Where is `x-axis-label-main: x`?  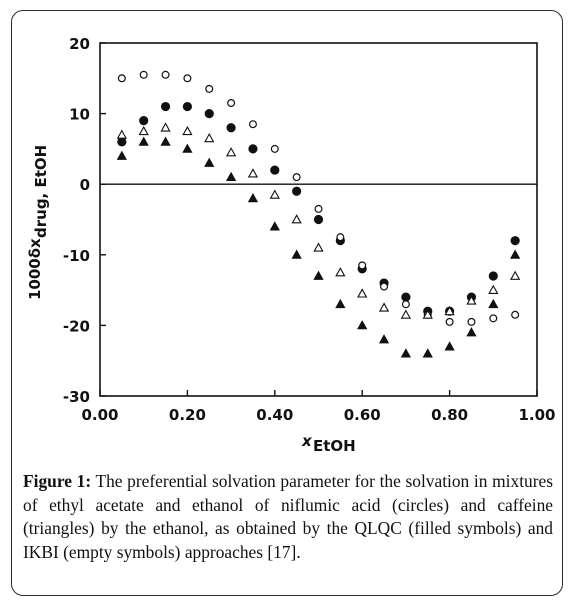
x-axis-label-main: x is located at coordinates (307, 441).